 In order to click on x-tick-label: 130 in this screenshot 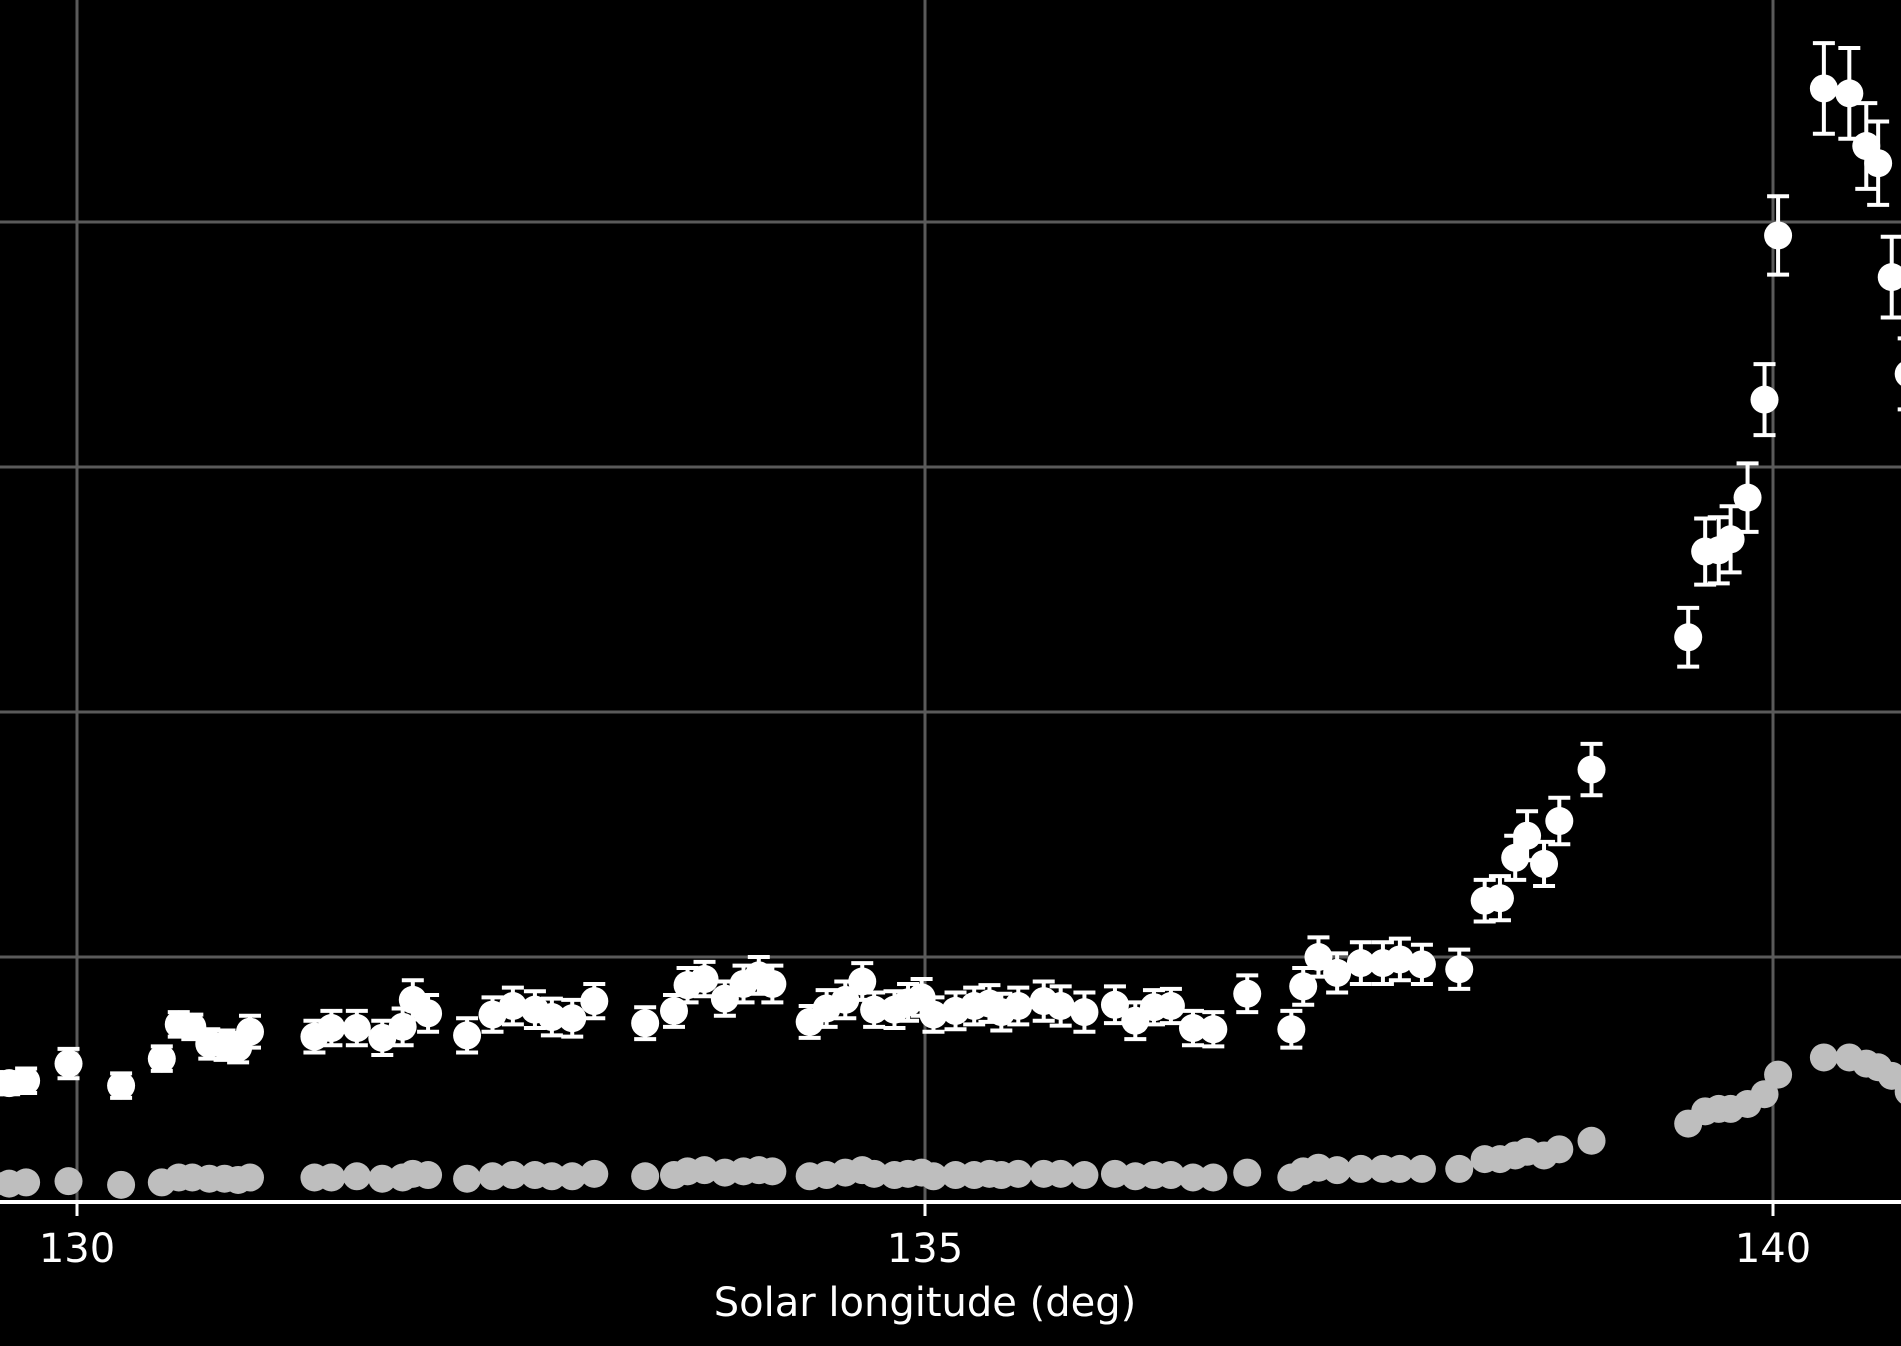, I will do `click(77, 1249)`.